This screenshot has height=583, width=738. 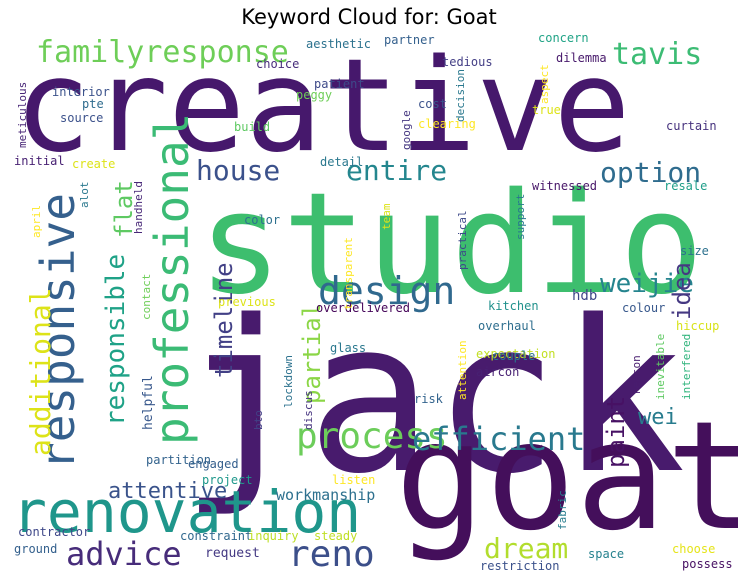 I want to click on chart-title: Keyword Cloud for: Goat, so click(x=369, y=17).